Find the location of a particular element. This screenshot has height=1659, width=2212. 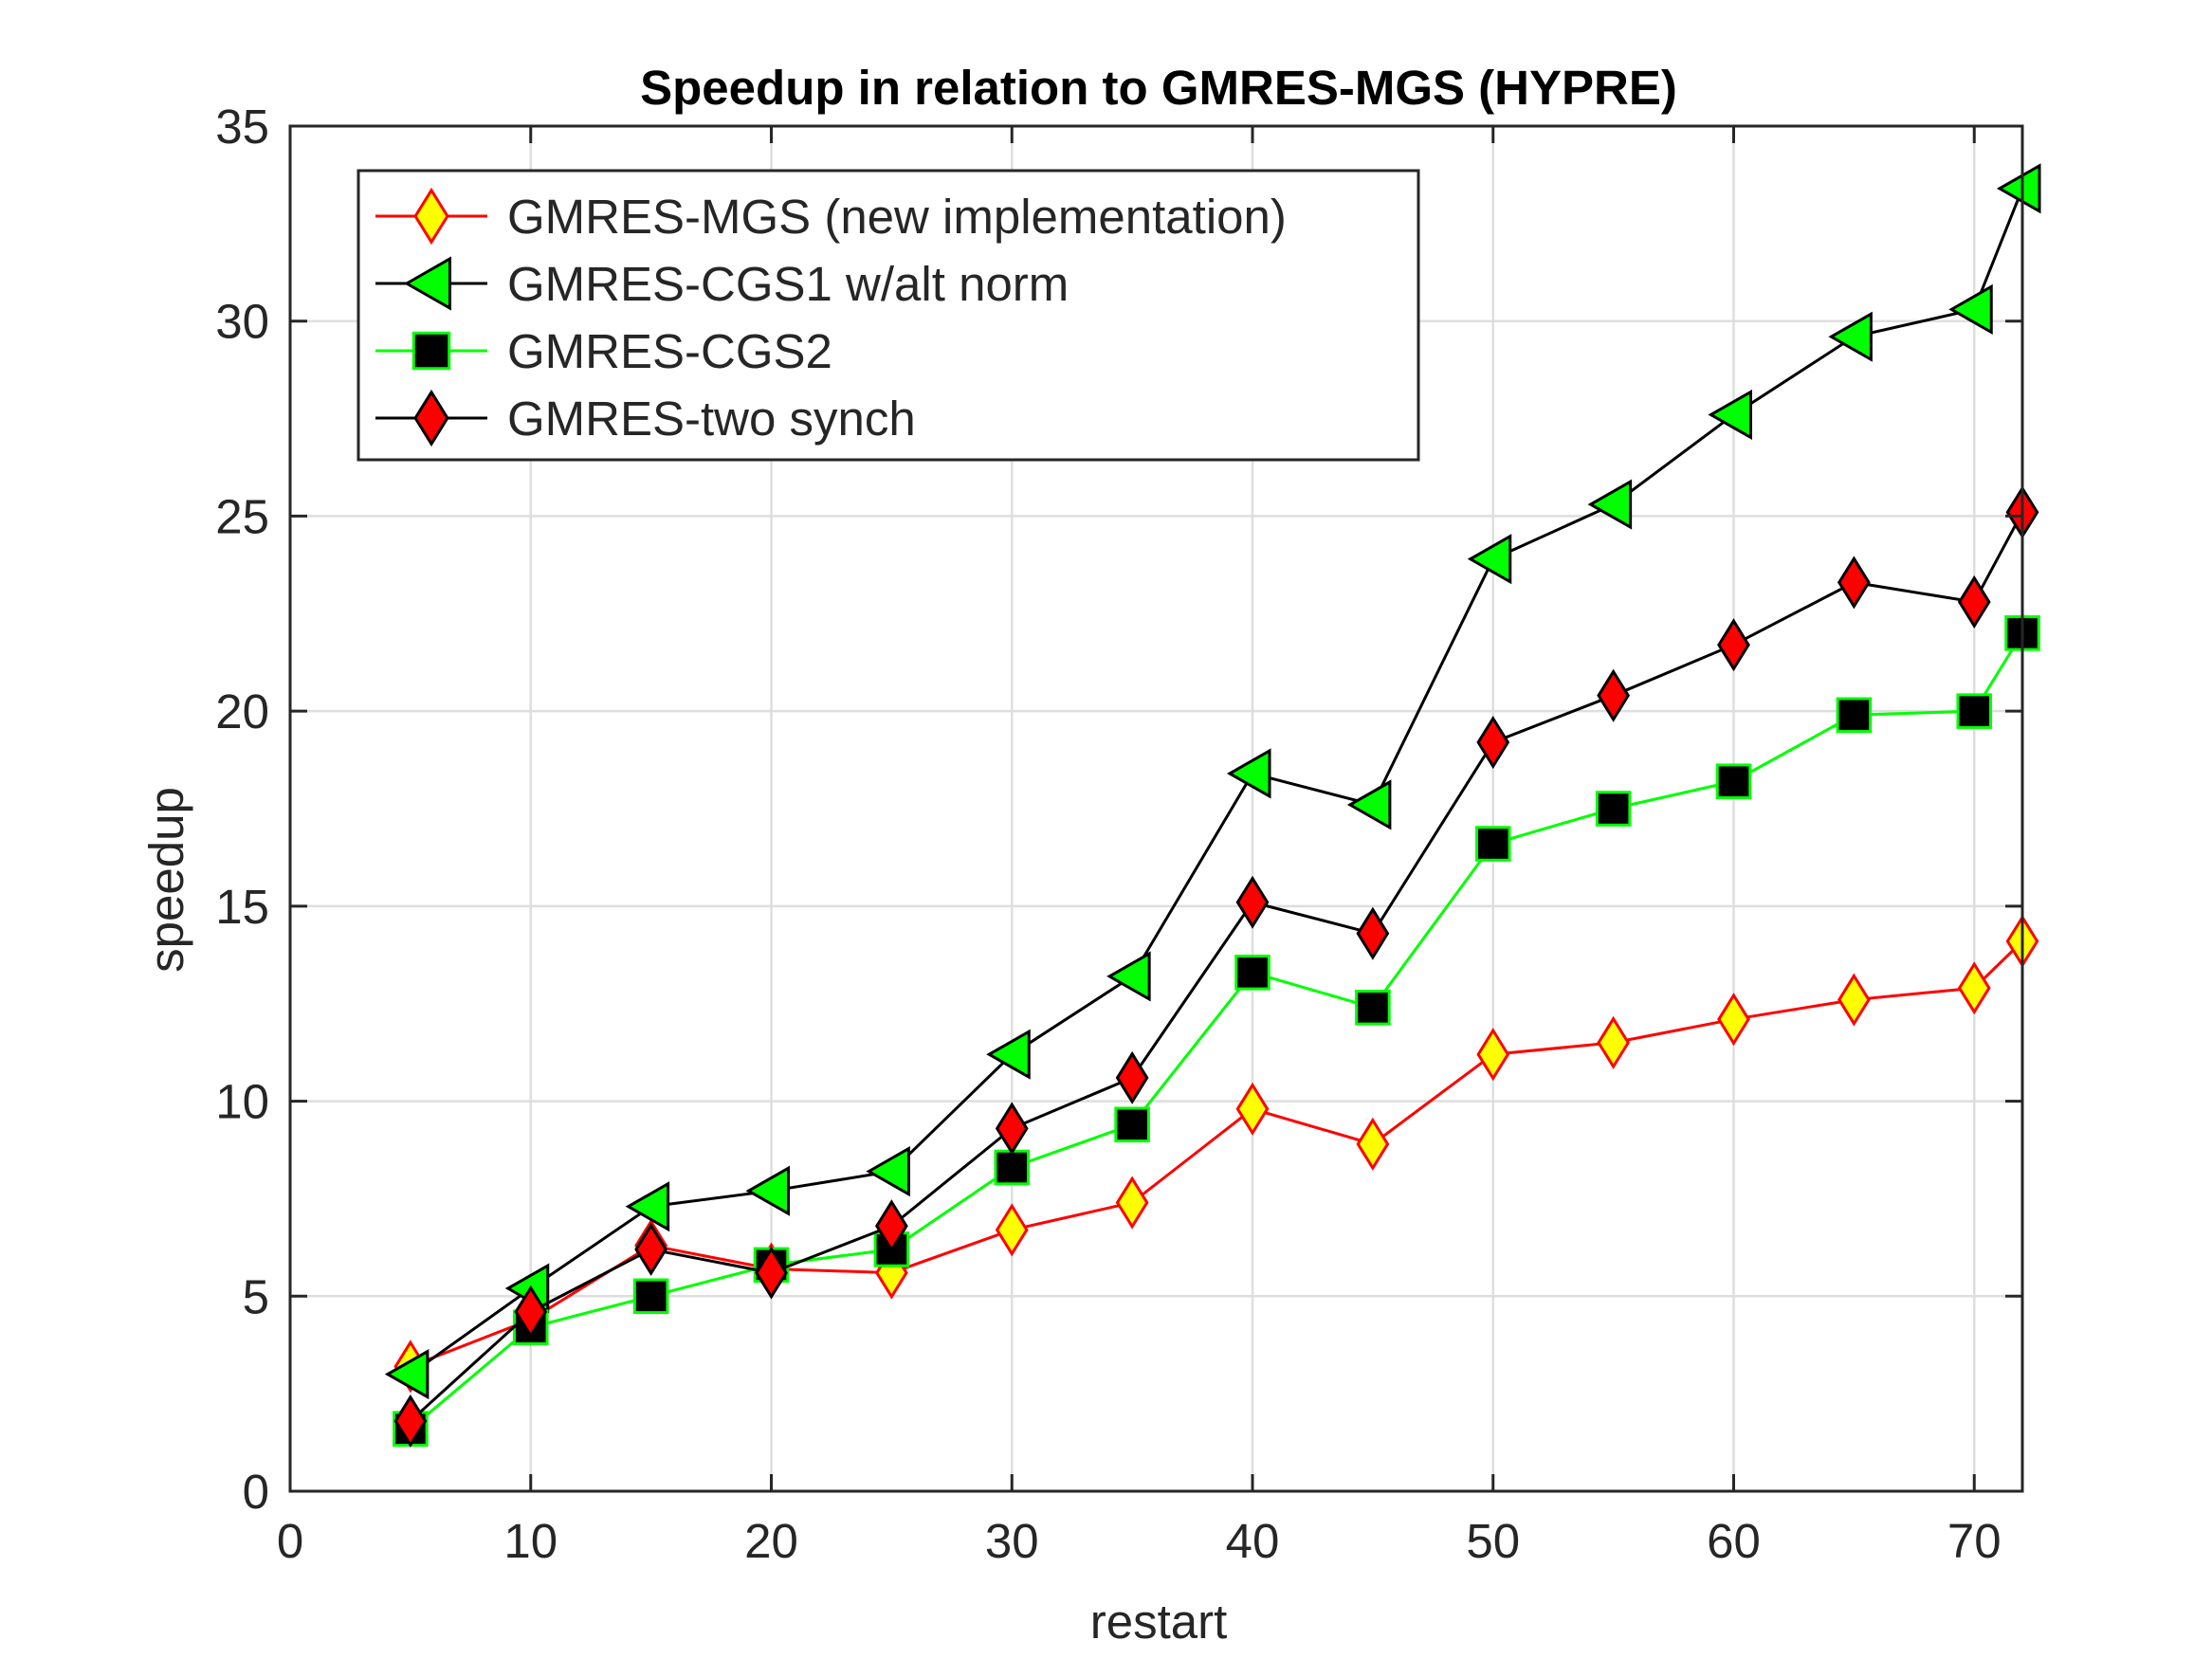

chart-title: Speedup in relation to GMRES-MGS (HYPRE) is located at coordinates (1158, 88).